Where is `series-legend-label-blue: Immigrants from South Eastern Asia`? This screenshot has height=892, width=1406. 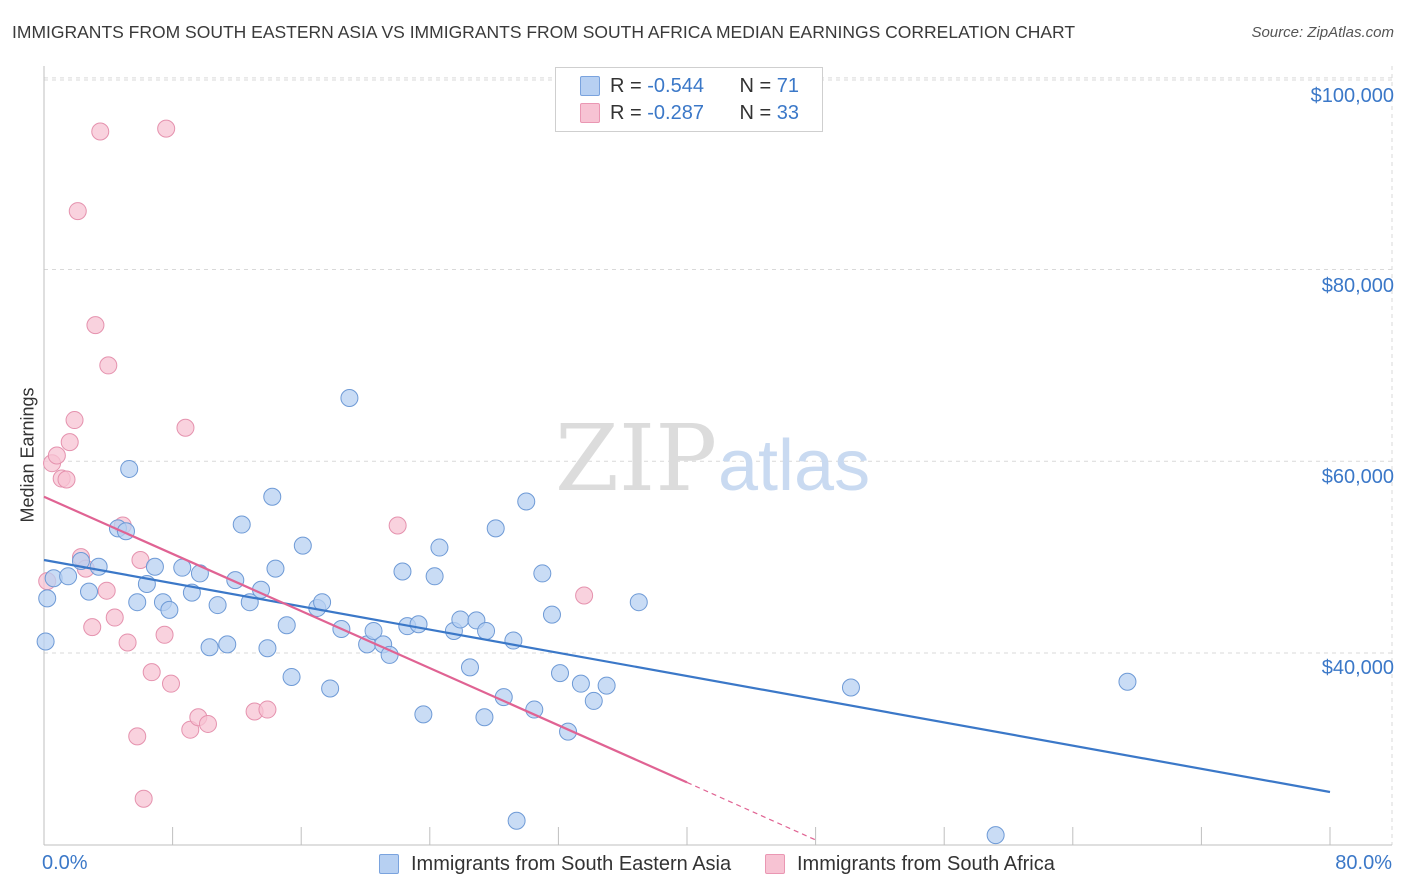
series-legend-label-blue: Immigrants from South Eastern Asia is located at coordinates (571, 863).